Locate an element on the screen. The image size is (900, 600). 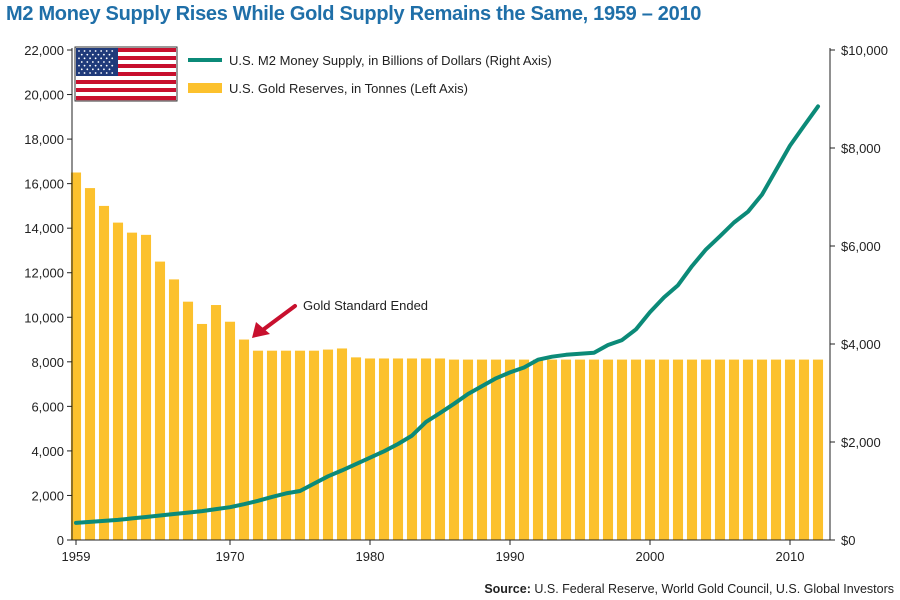
gold-bar-1988 is located at coordinates (482, 449).